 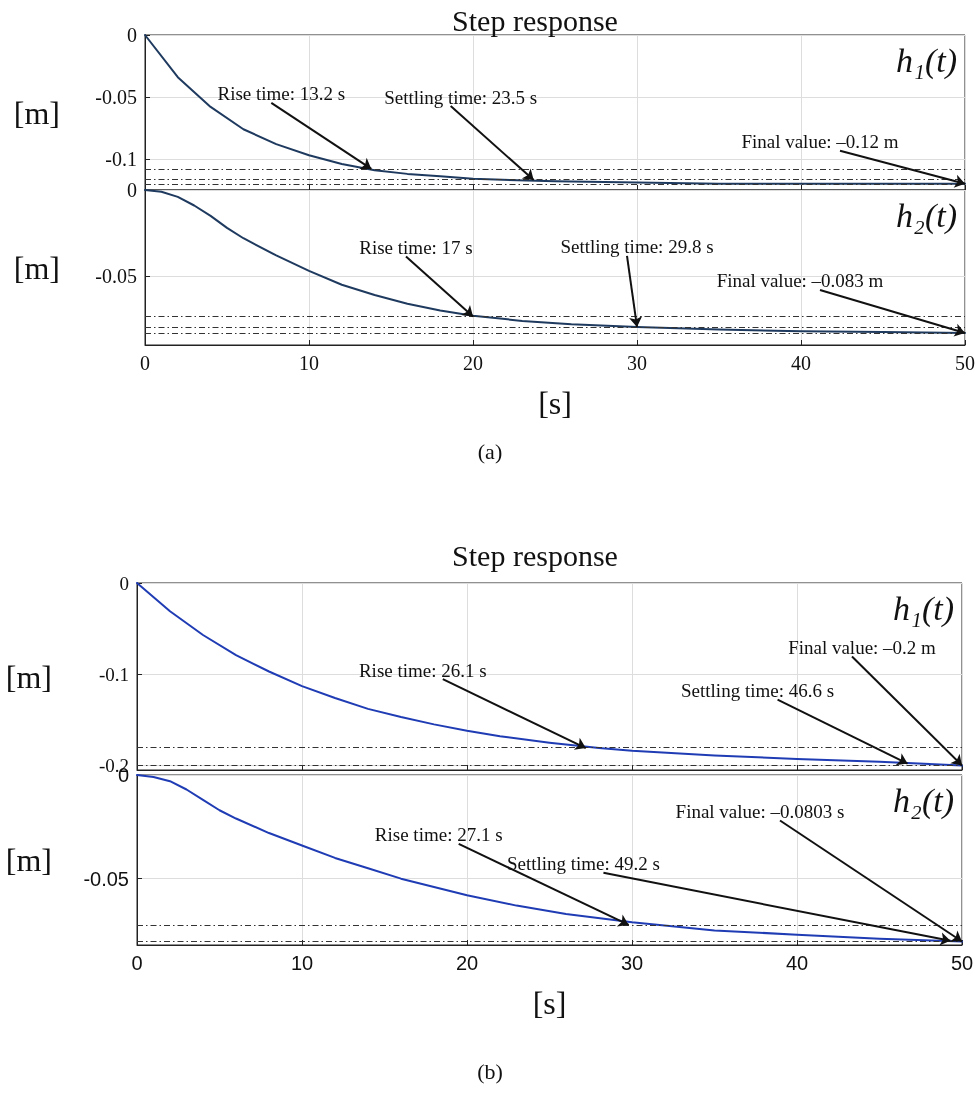 What do you see at coordinates (490, 1071) in the screenshot?
I see `text: (b)` at bounding box center [490, 1071].